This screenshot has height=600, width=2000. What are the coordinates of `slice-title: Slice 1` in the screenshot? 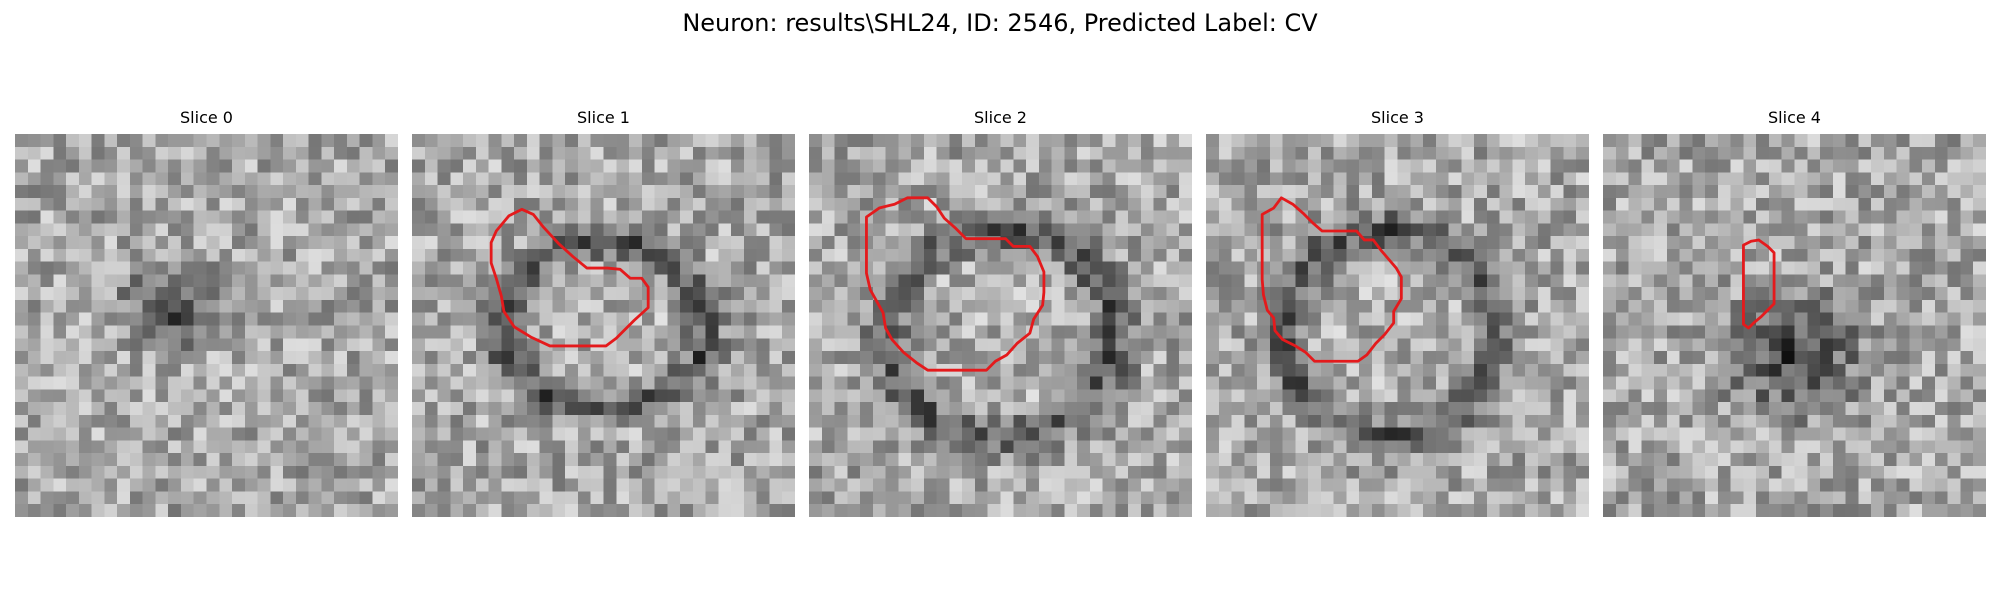 It's located at (603, 117).